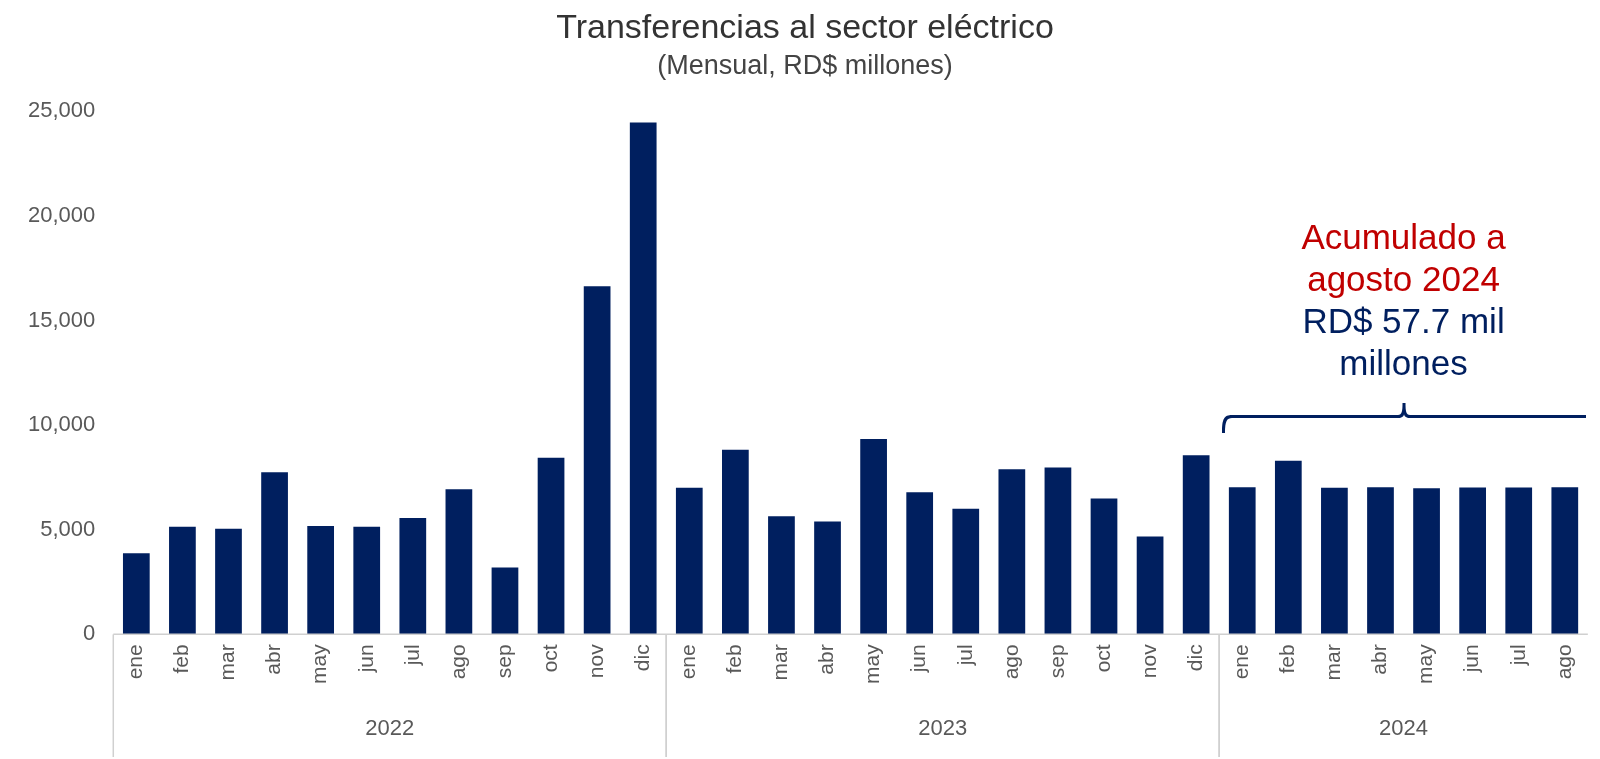 Image resolution: width=1600 pixels, height=759 pixels. Describe the element at coordinates (61, 214) in the screenshot. I see `y-tick-label: 20,000` at that location.